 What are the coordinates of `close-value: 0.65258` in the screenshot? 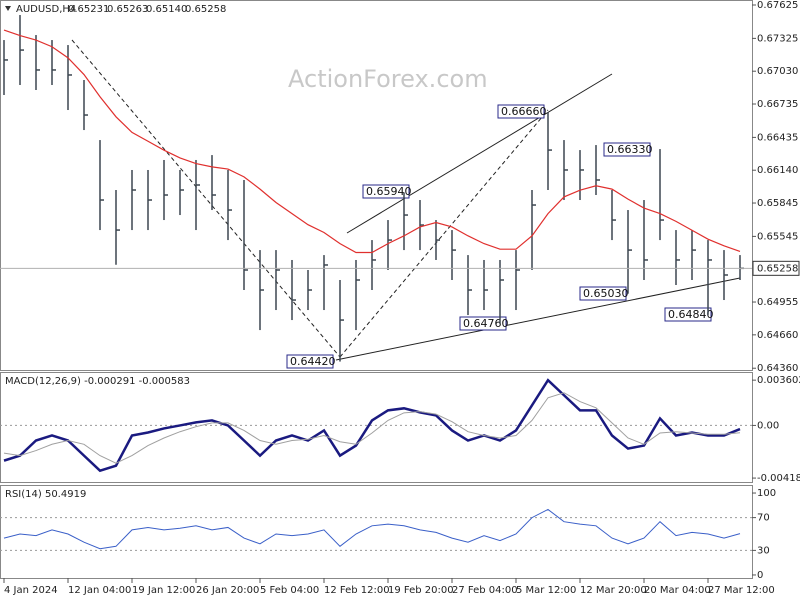 It's located at (205, 9).